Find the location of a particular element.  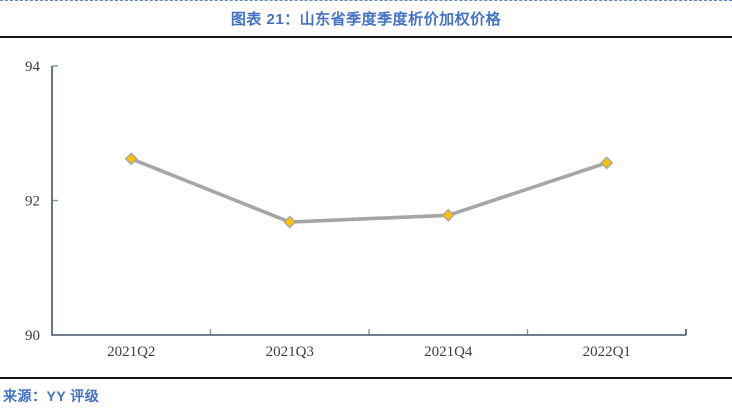

x-axis-tick-label: 2021Q4 is located at coordinates (448, 352).